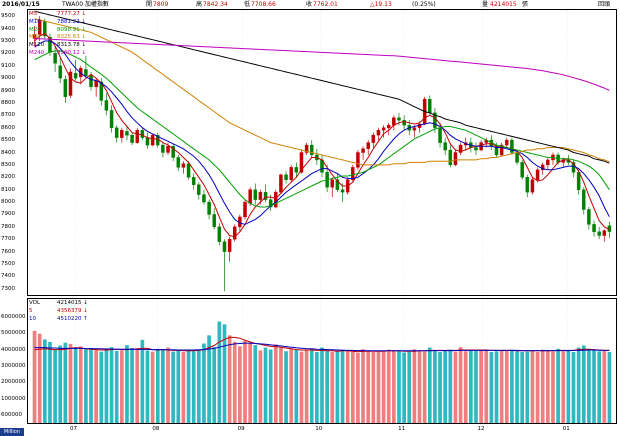  What do you see at coordinates (31, 310) in the screenshot?
I see `volume-legend-name: 5` at bounding box center [31, 310].